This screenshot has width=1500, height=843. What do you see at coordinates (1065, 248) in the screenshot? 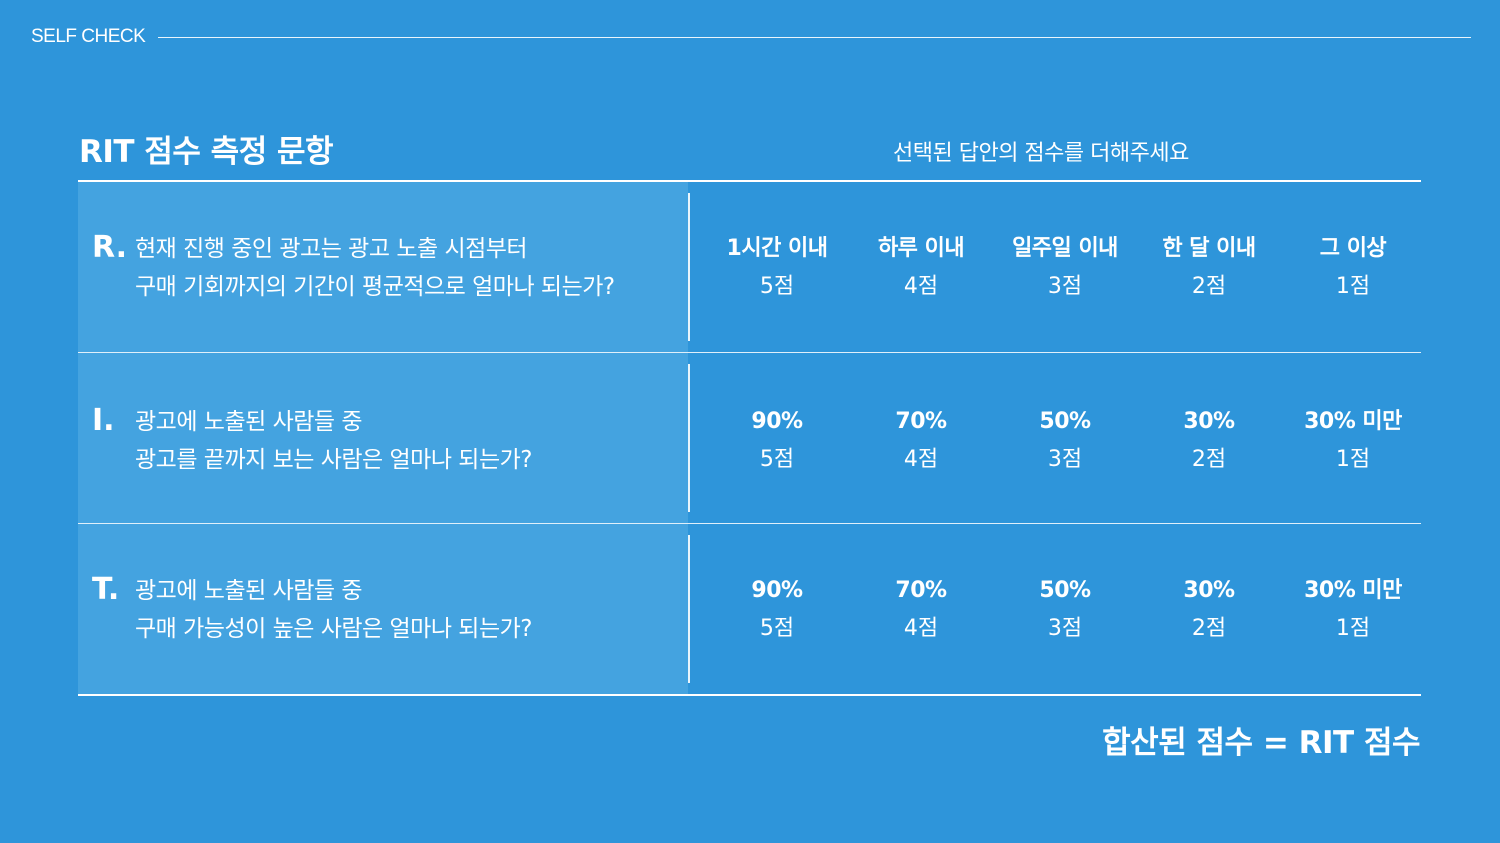
I see `option-label: 일주일 이내` at bounding box center [1065, 248].